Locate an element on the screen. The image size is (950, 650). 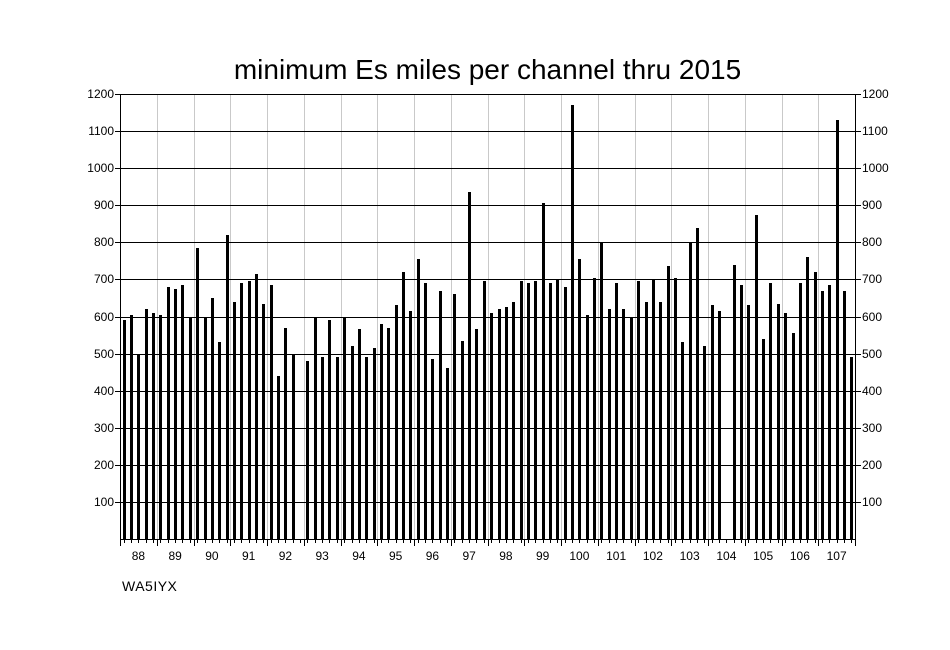
y-axis-label-left-400: 400 is located at coordinates (103, 390).